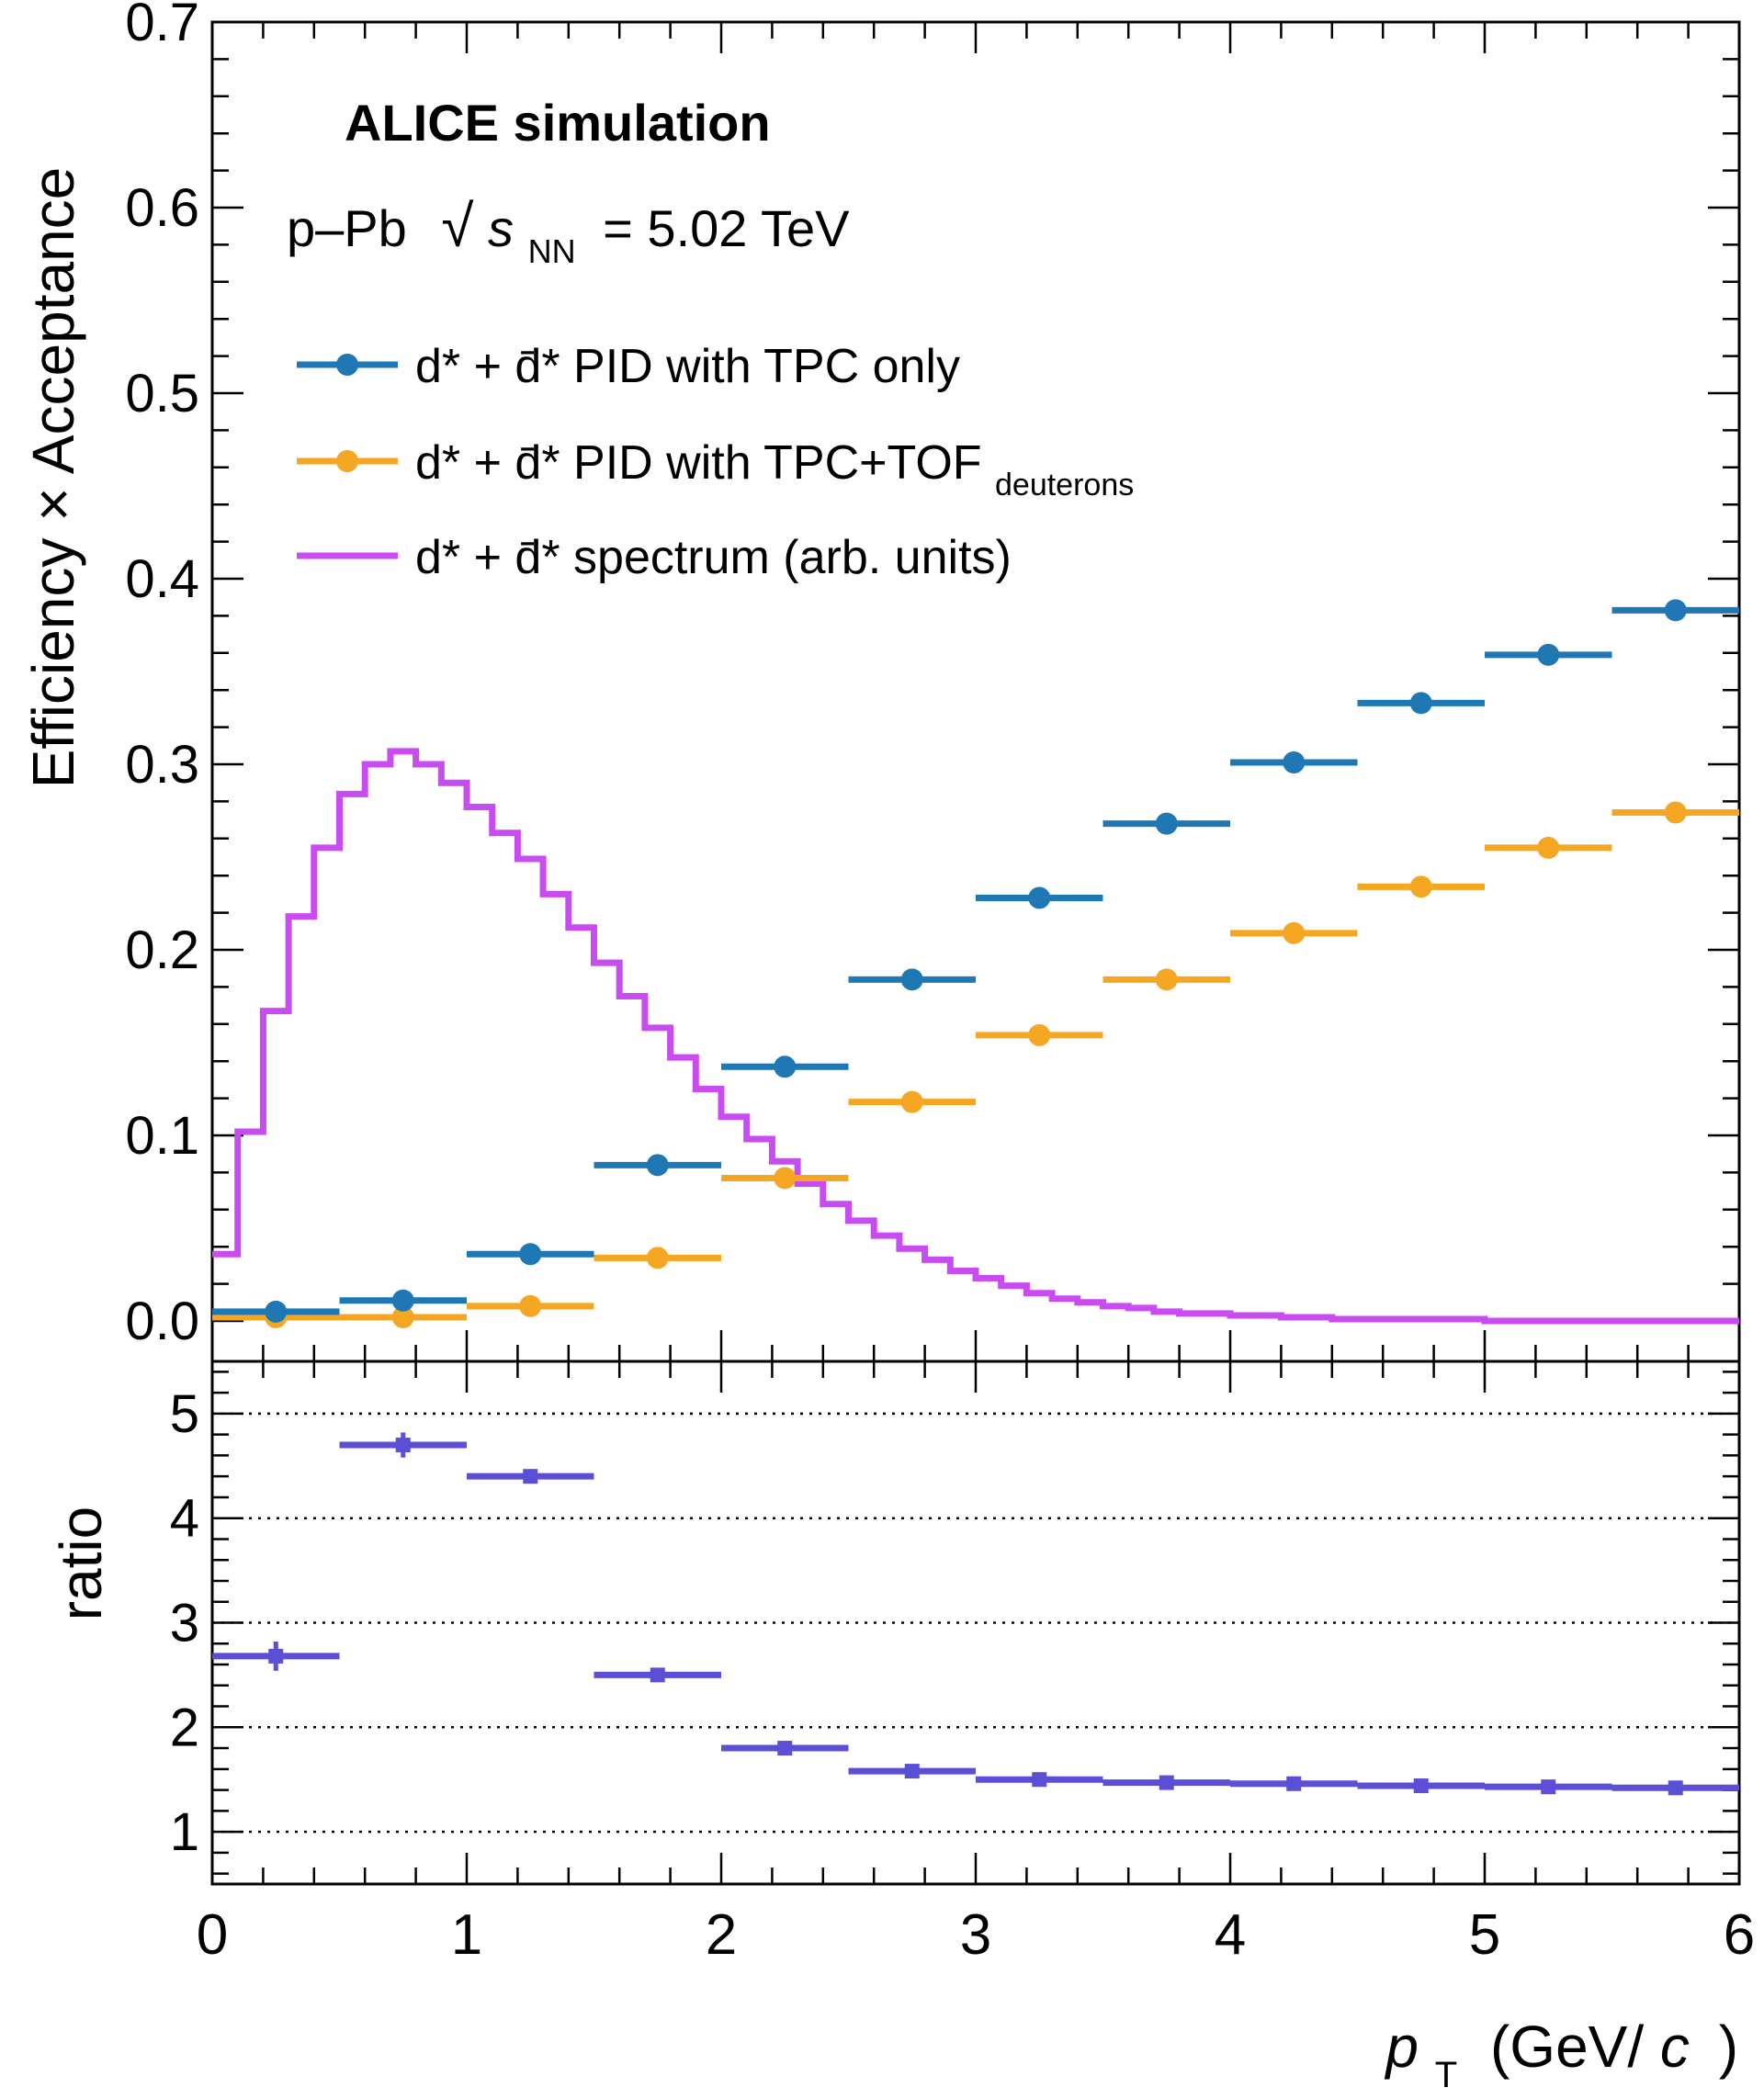 The width and height of the screenshot is (1764, 2099). I want to click on y-tick-label-top: 0.6, so click(162, 208).